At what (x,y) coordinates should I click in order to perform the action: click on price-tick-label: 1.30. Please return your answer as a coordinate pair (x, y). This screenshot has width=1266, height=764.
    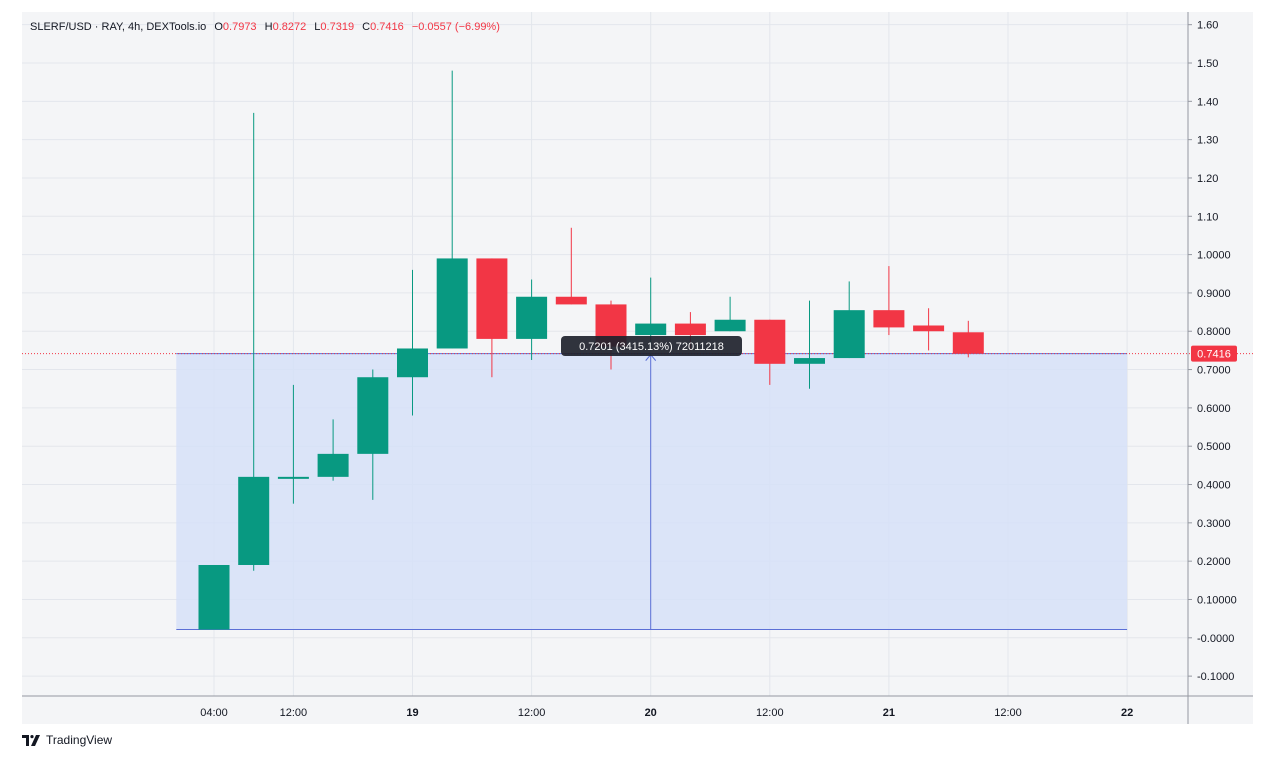
    Looking at the image, I should click on (1207, 141).